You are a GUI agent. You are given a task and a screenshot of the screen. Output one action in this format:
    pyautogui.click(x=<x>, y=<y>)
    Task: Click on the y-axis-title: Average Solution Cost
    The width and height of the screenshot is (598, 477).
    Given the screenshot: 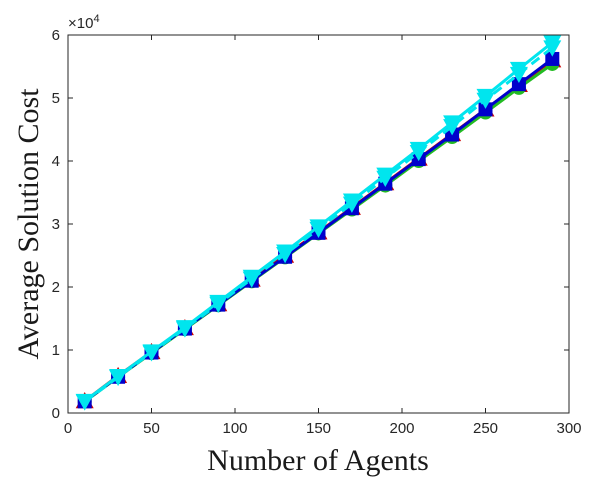 What is the action you would take?
    pyautogui.click(x=28, y=224)
    